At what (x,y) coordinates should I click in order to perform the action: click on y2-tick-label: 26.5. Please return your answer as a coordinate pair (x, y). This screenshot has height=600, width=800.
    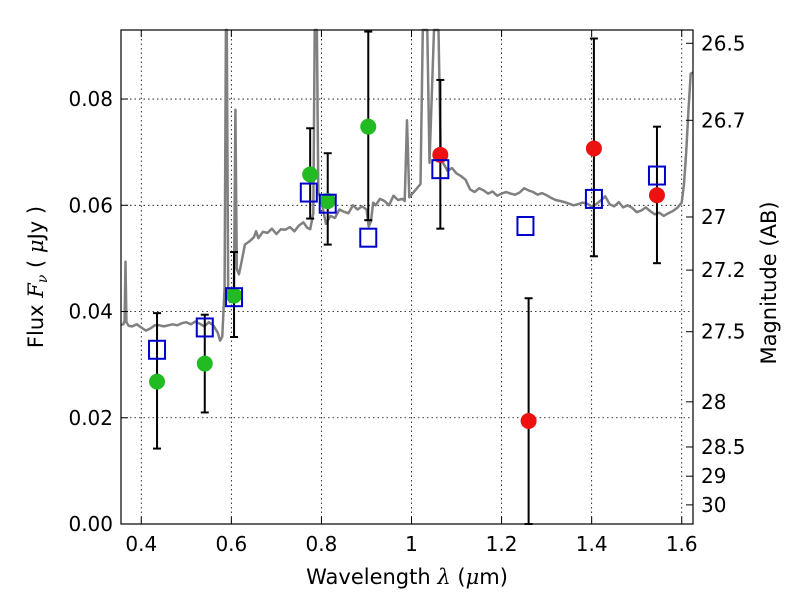
    Looking at the image, I should click on (723, 43).